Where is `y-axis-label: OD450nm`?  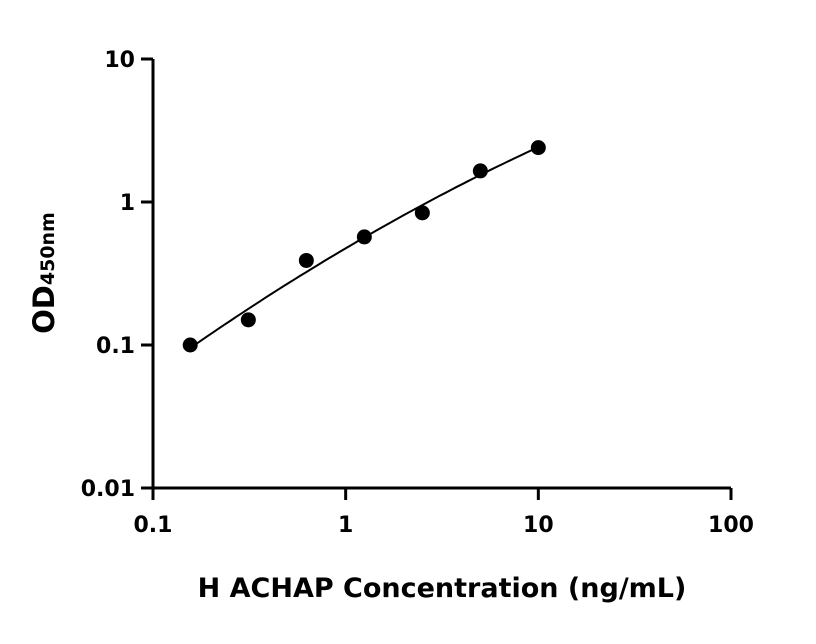
y-axis-label: OD450nm is located at coordinates (44, 273).